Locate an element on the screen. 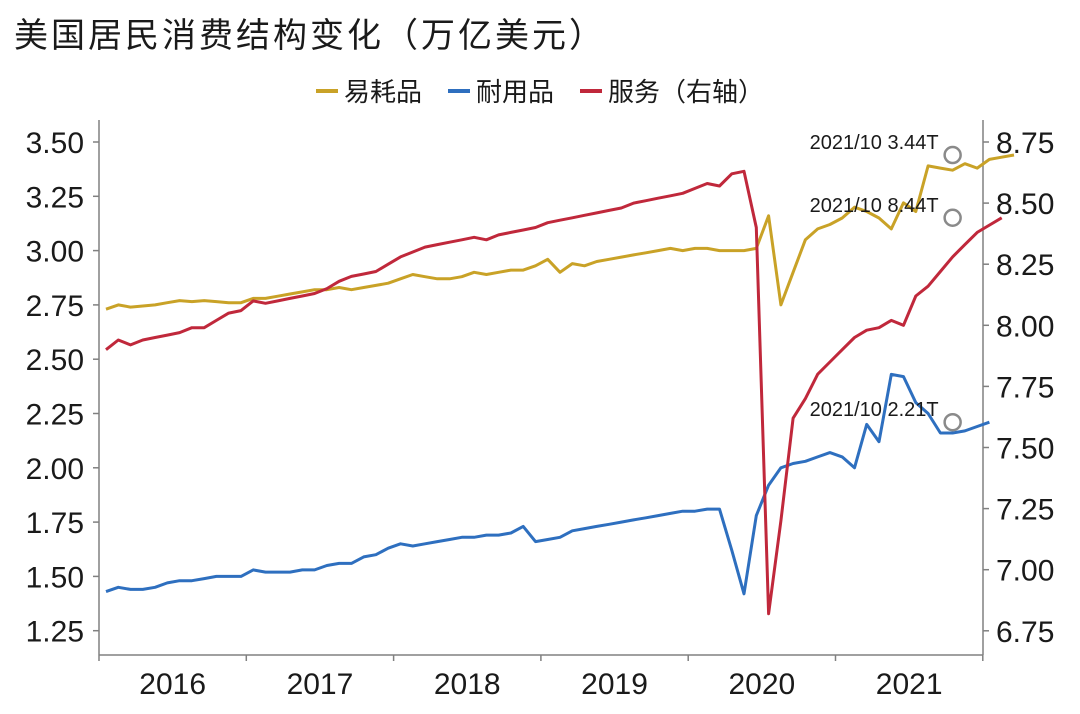 The width and height of the screenshot is (1080, 714). chart-title: 美国居民消费结构变化（万亿美元） is located at coordinates (310, 36).